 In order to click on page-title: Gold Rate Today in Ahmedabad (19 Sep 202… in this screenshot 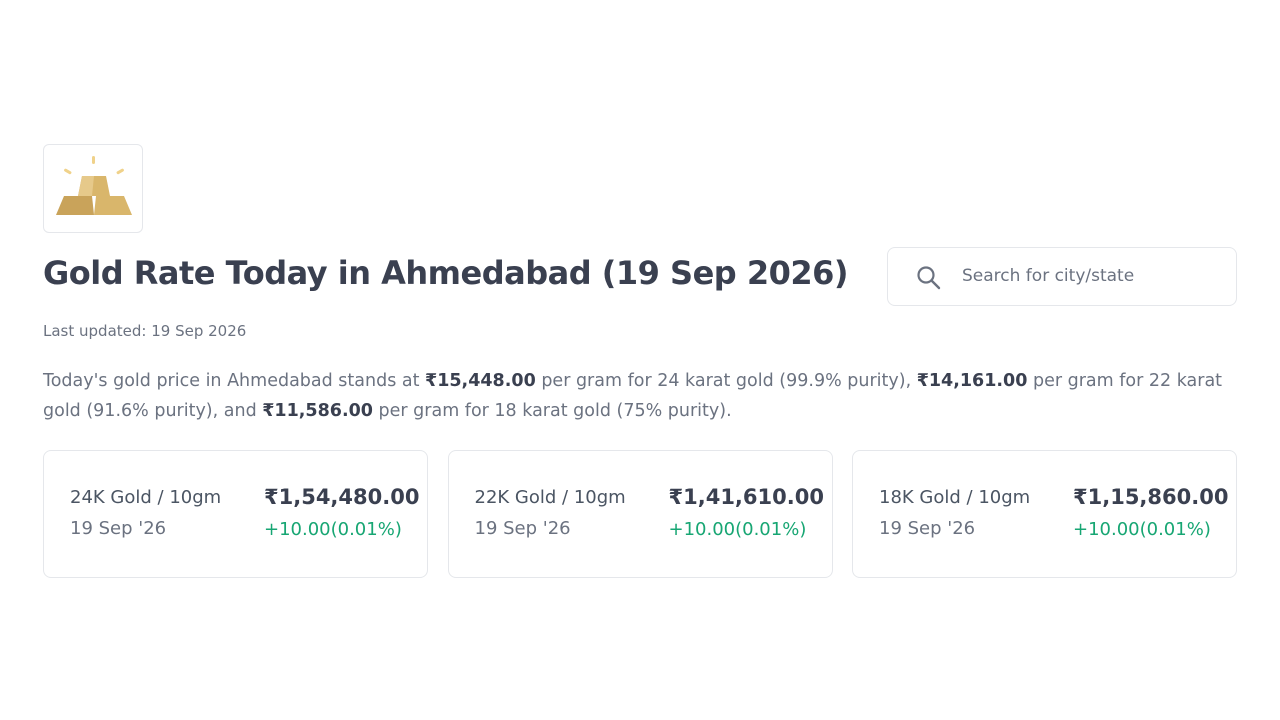, I will do `click(446, 273)`.